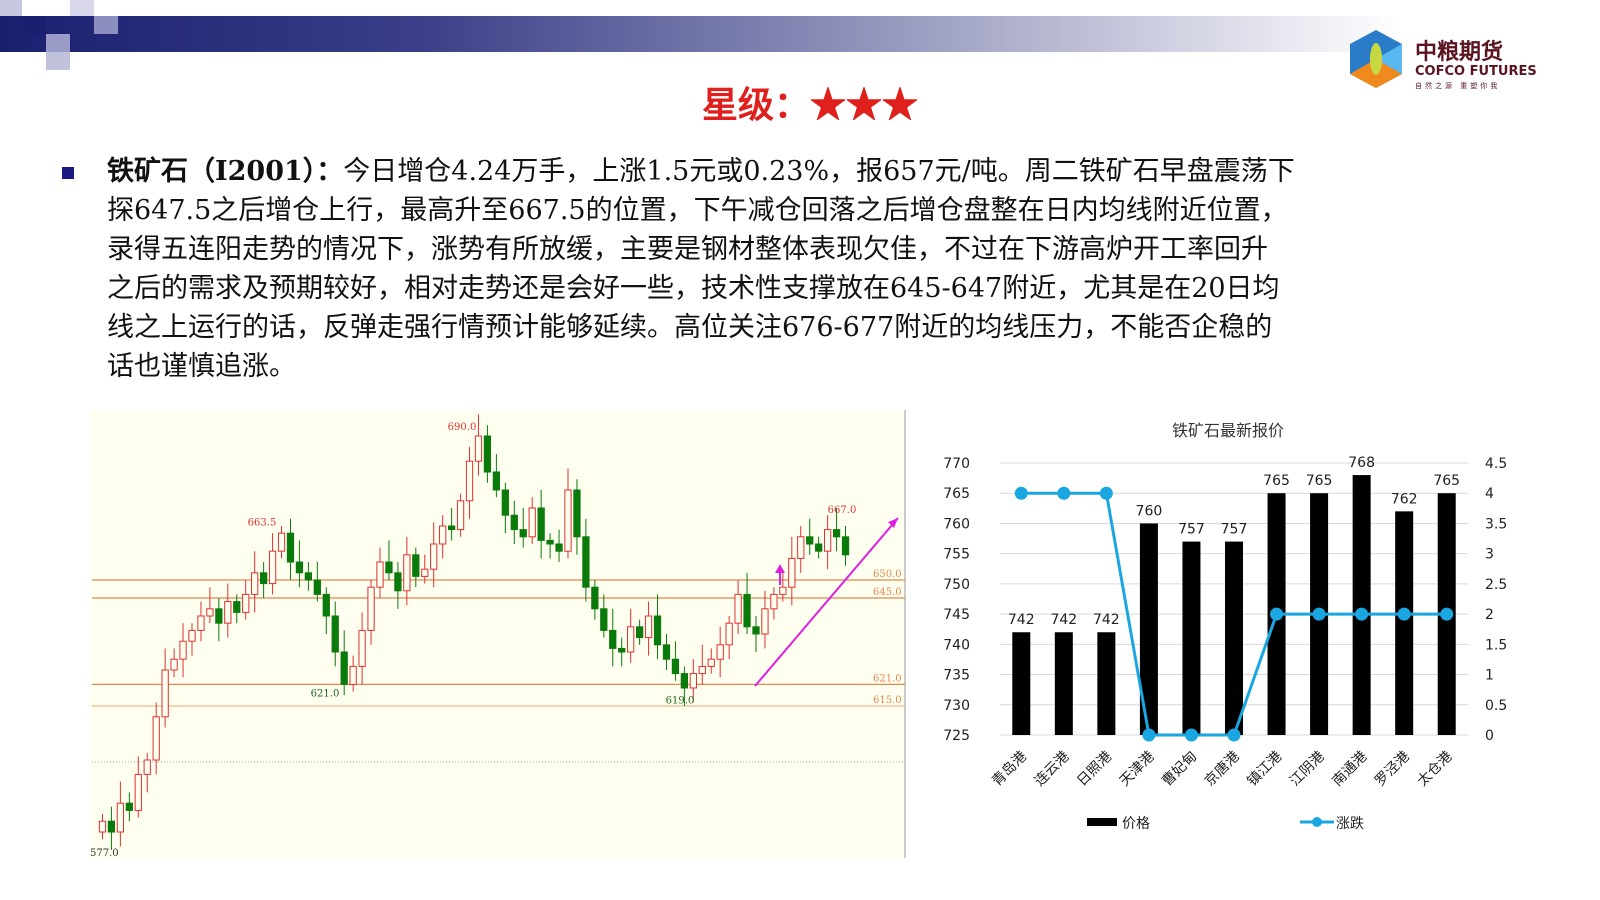 The width and height of the screenshot is (1600, 900). What do you see at coordinates (1317, 822) in the screenshot?
I see `legend-change-marker` at bounding box center [1317, 822].